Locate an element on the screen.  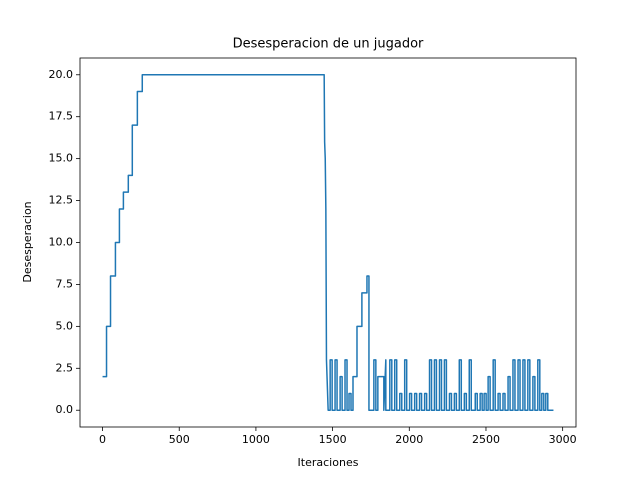
x-tick-label: 2500 is located at coordinates (486, 439).